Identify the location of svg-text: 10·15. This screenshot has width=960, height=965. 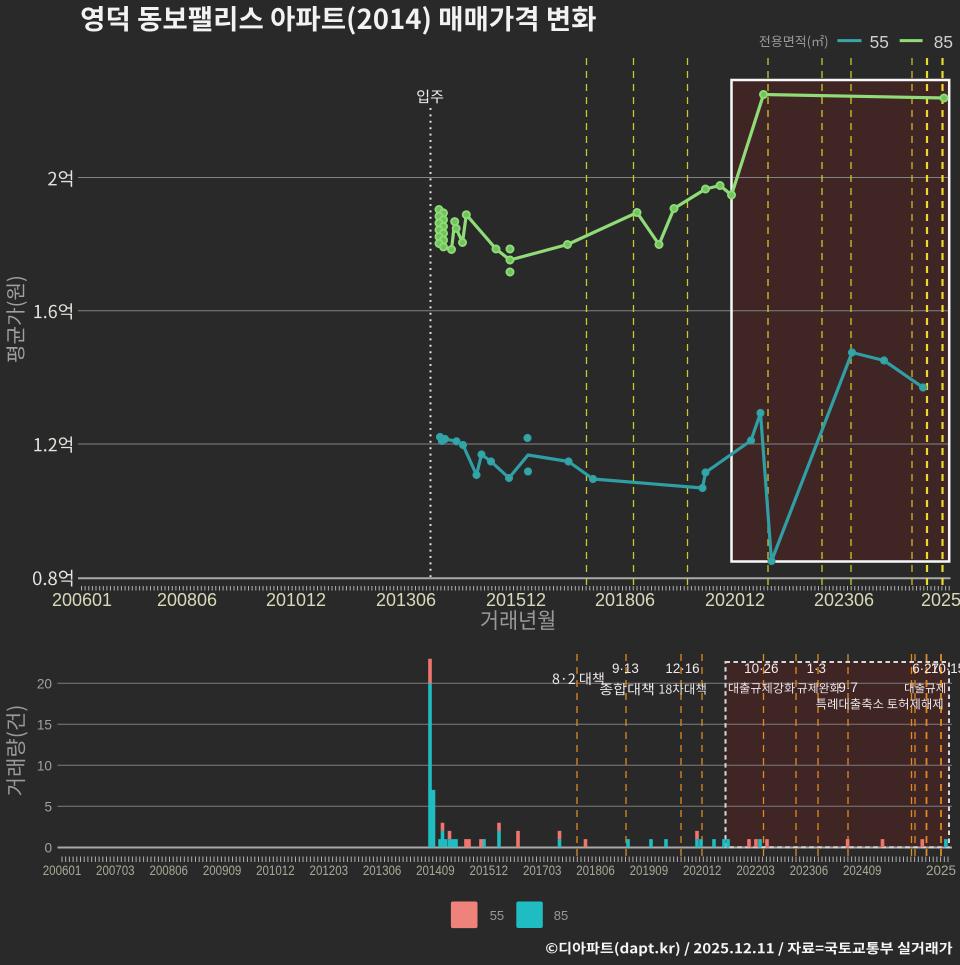
(945, 668).